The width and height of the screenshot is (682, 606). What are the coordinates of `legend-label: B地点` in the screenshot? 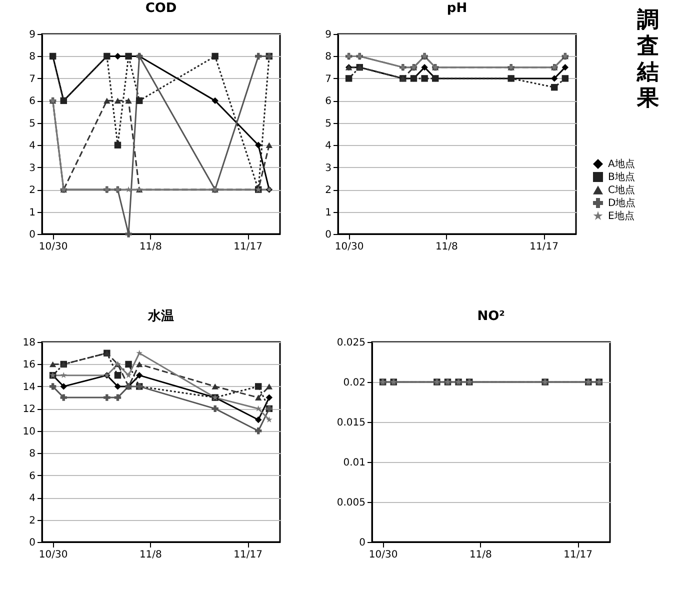 It's located at (621, 177).